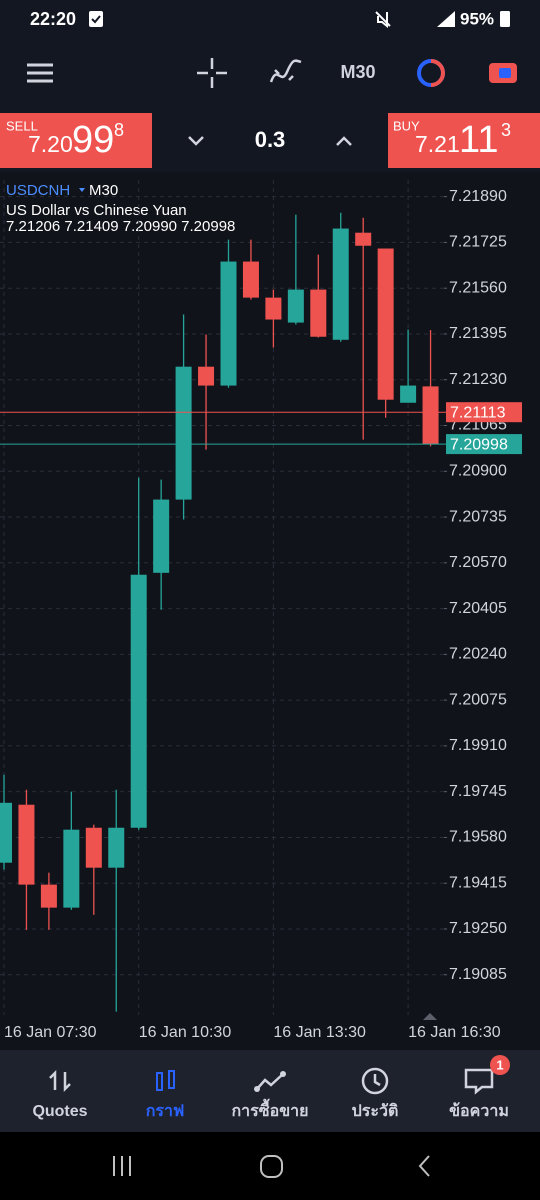 This screenshot has width=540, height=1200. I want to click on indicators-button, so click(285, 71).